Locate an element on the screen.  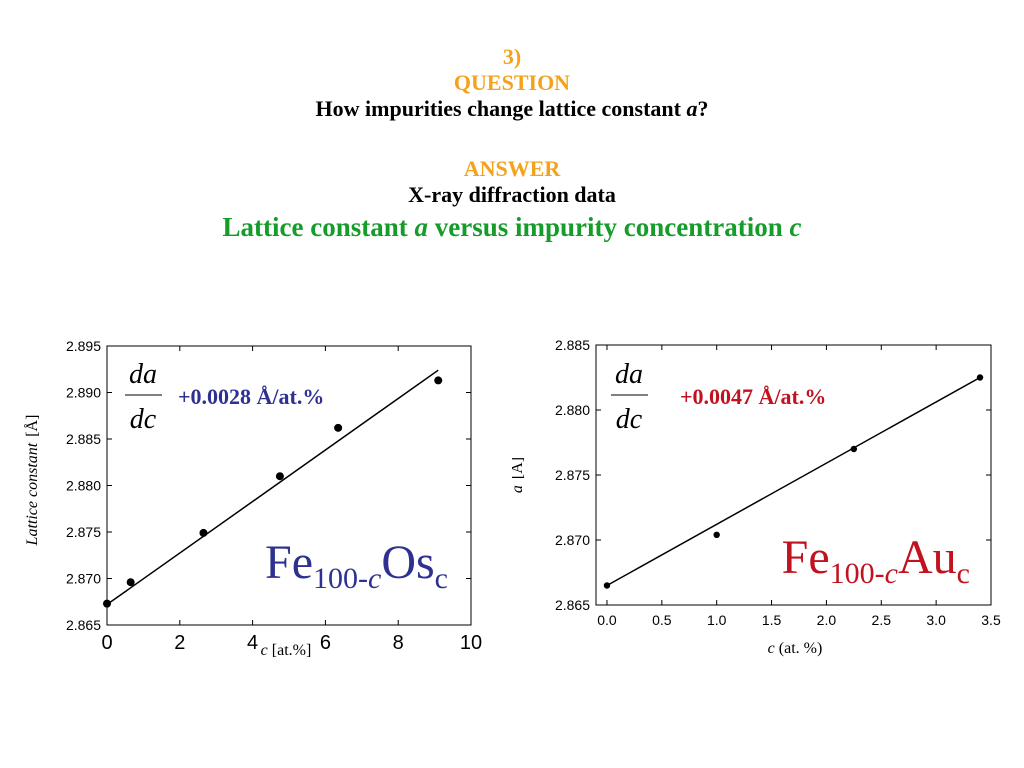
question-mark: ? is located at coordinates (703, 108).